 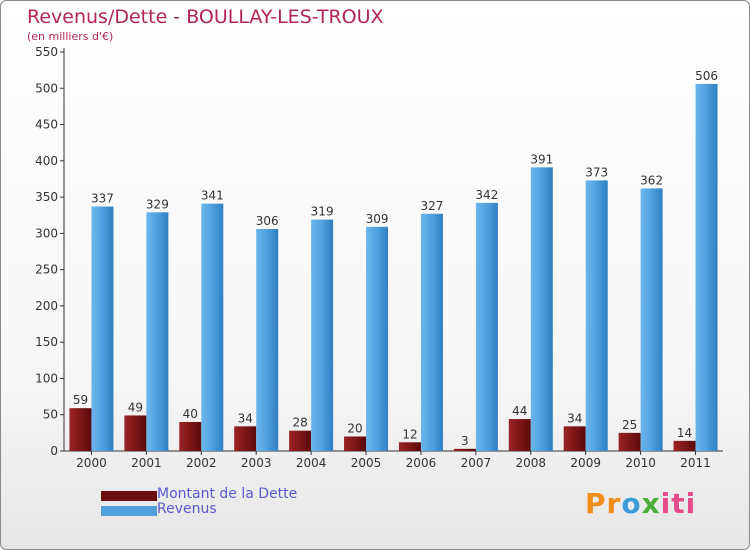 What do you see at coordinates (129, 511) in the screenshot?
I see `legend-swatch-revenus` at bounding box center [129, 511].